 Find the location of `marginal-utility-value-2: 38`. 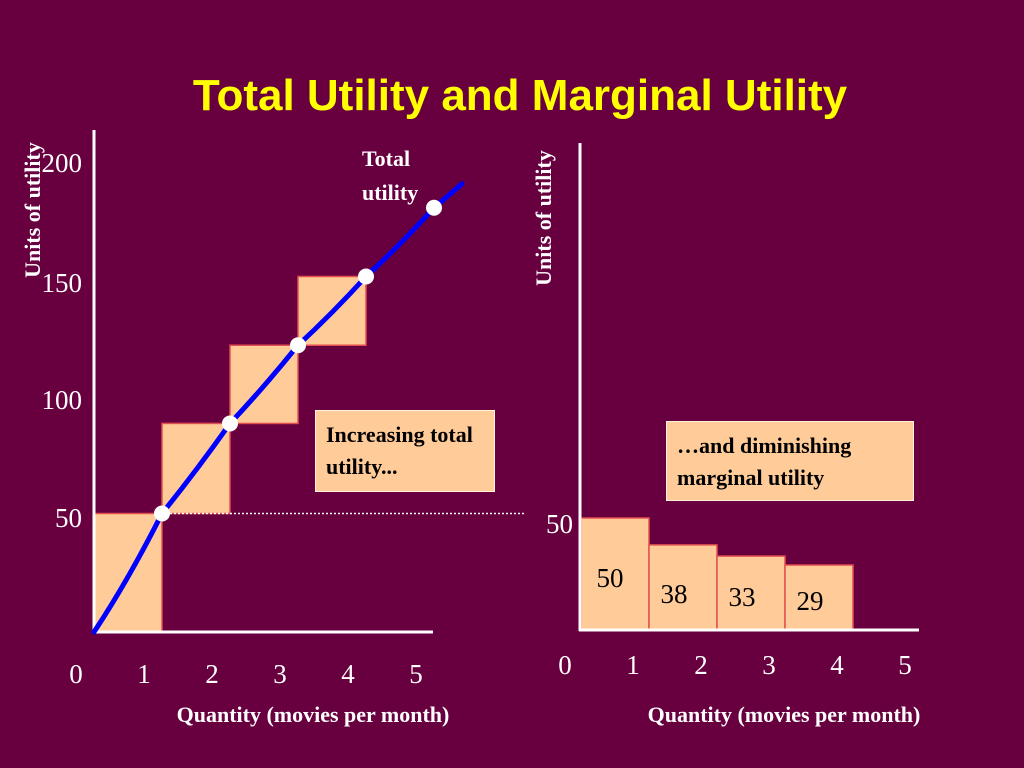

marginal-utility-value-2: 38 is located at coordinates (674, 594).